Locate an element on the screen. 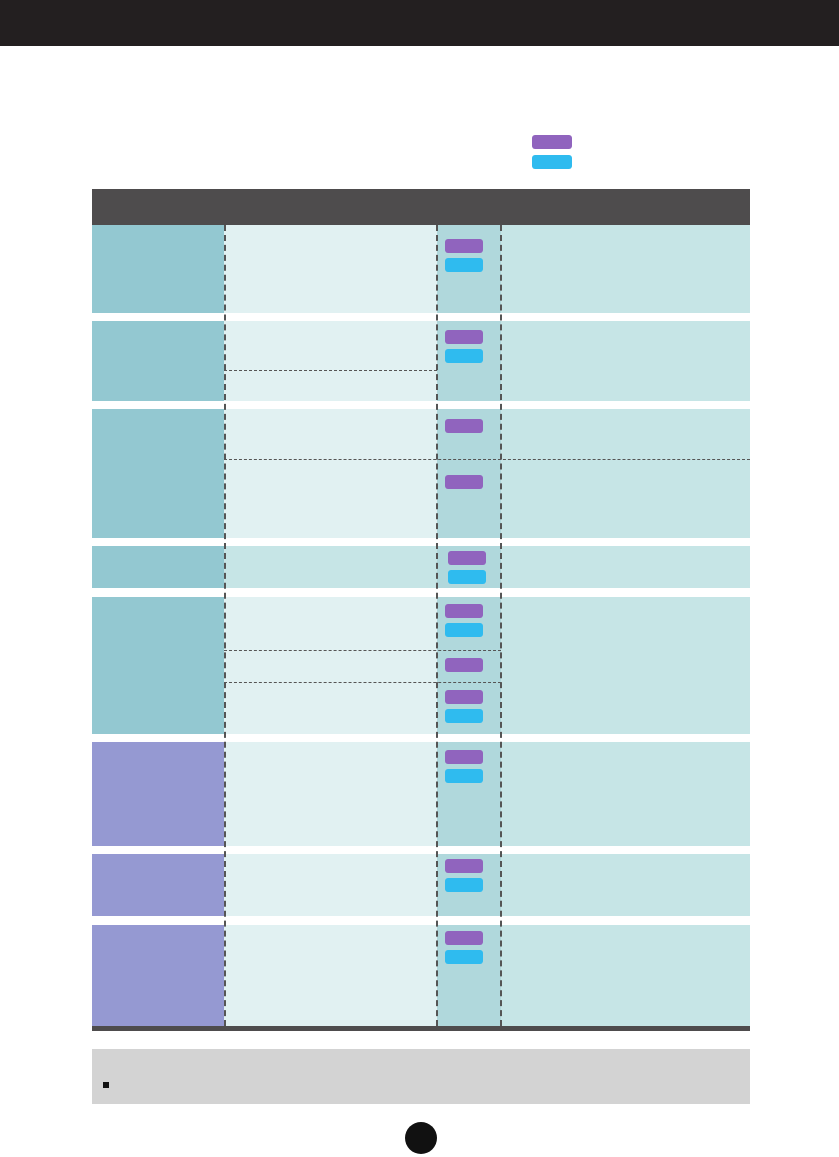 This screenshot has width=839, height=1157. bullet-icon is located at coordinates (106, 1085).